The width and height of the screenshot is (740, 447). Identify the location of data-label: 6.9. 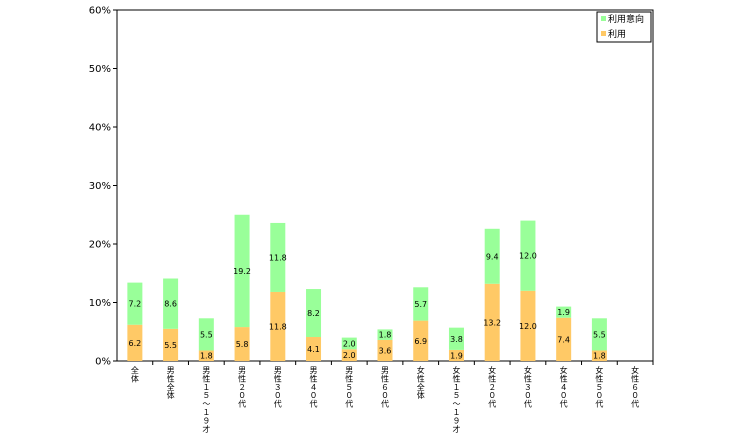
(420, 341).